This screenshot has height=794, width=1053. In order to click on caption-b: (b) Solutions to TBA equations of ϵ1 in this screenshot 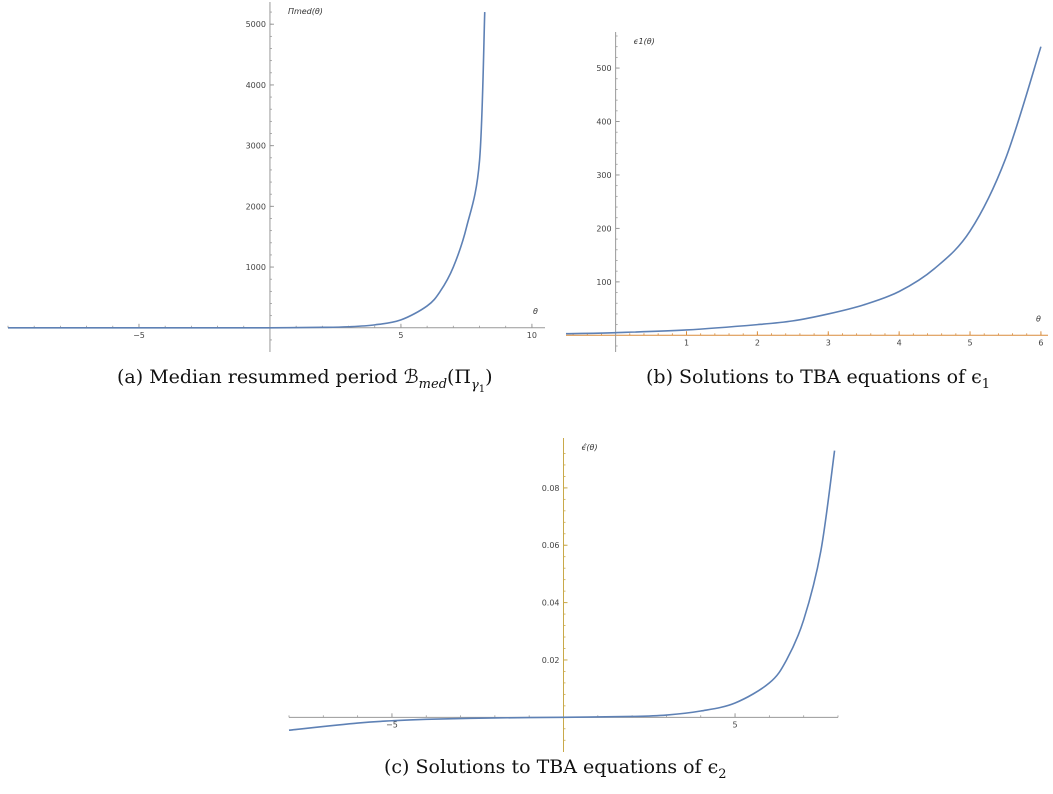, I will do `click(818, 379)`.